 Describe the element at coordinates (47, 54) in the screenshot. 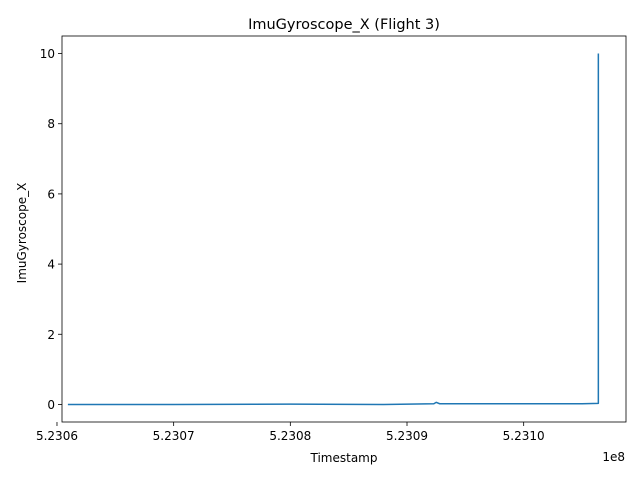

I see `y-tick-label: 10` at that location.